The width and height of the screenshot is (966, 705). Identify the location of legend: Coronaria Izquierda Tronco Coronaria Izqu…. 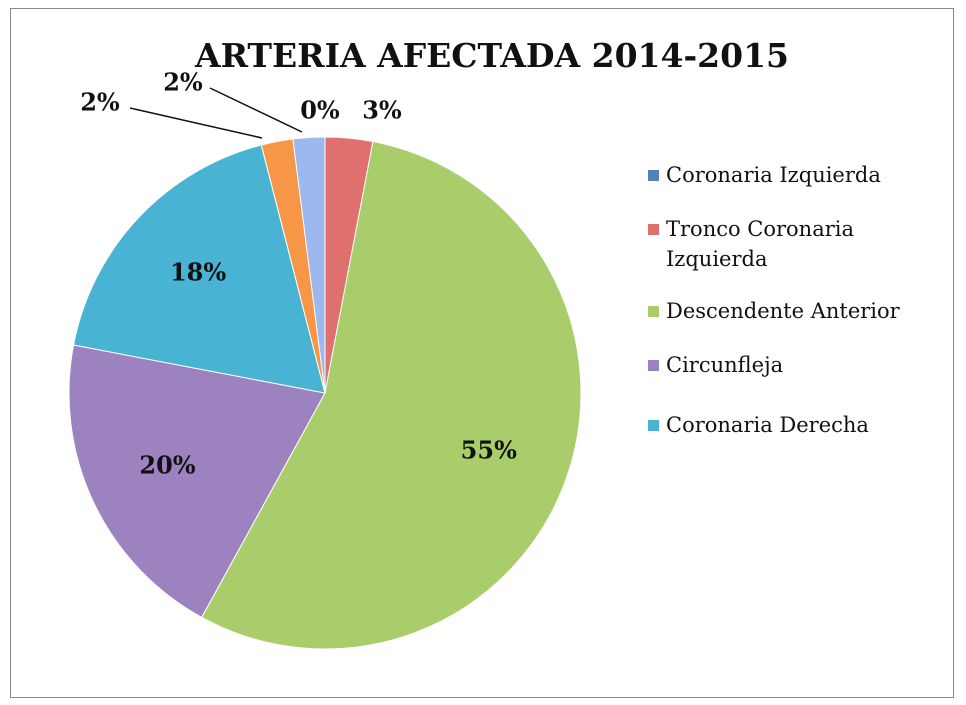
(783, 300).